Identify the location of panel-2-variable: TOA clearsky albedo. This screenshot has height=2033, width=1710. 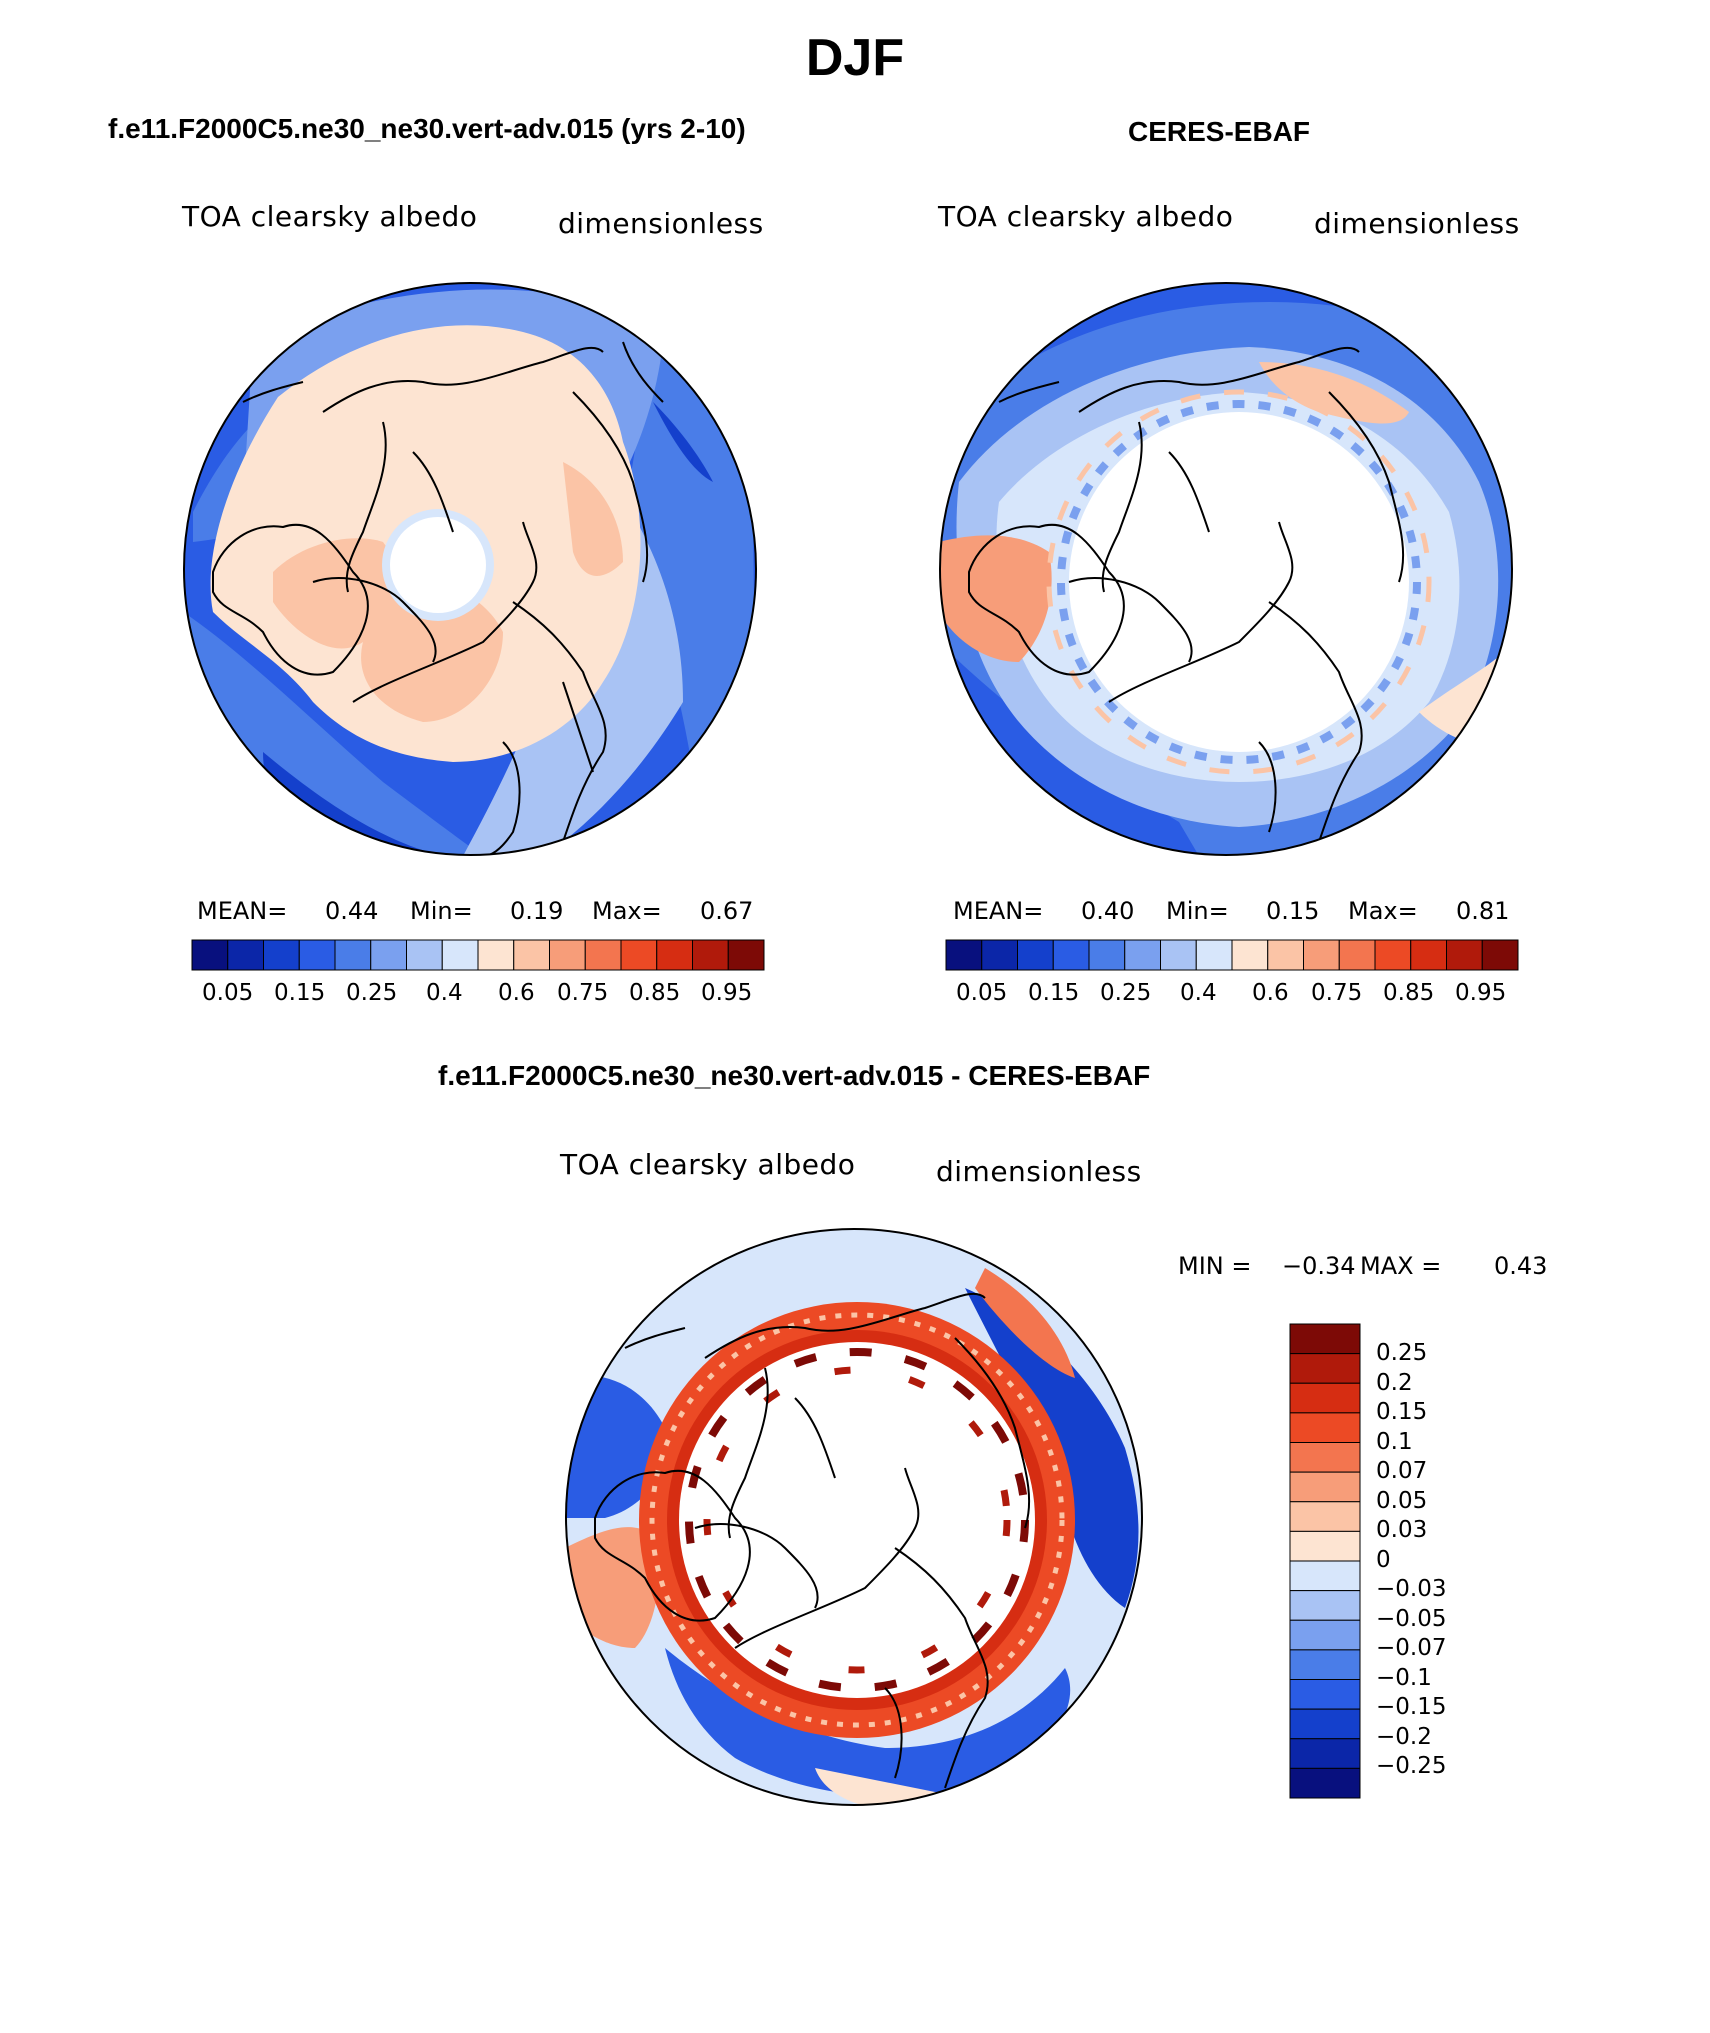
(1086, 216).